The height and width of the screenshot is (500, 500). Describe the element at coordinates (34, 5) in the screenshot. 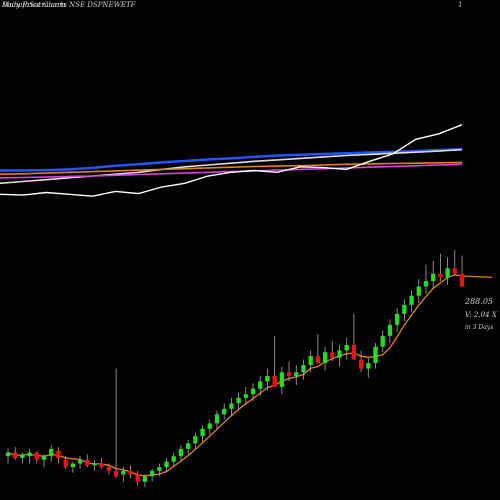

I see `watermark: MunafaSutra.com` at that location.